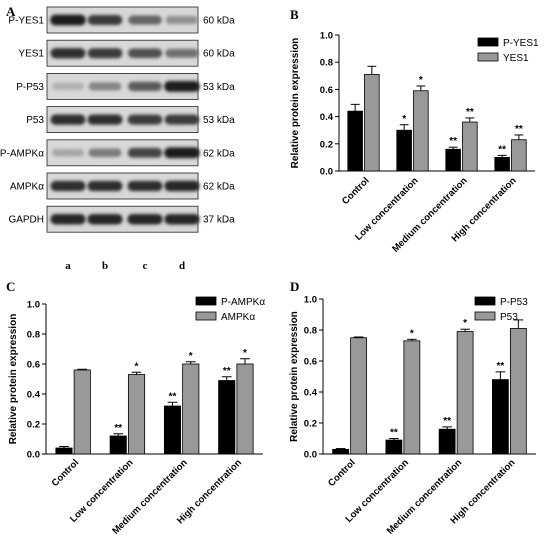 This screenshot has width=550, height=548. What do you see at coordinates (219, 153) in the screenshot?
I see `molecular-weight-label: 62 kDa` at bounding box center [219, 153].